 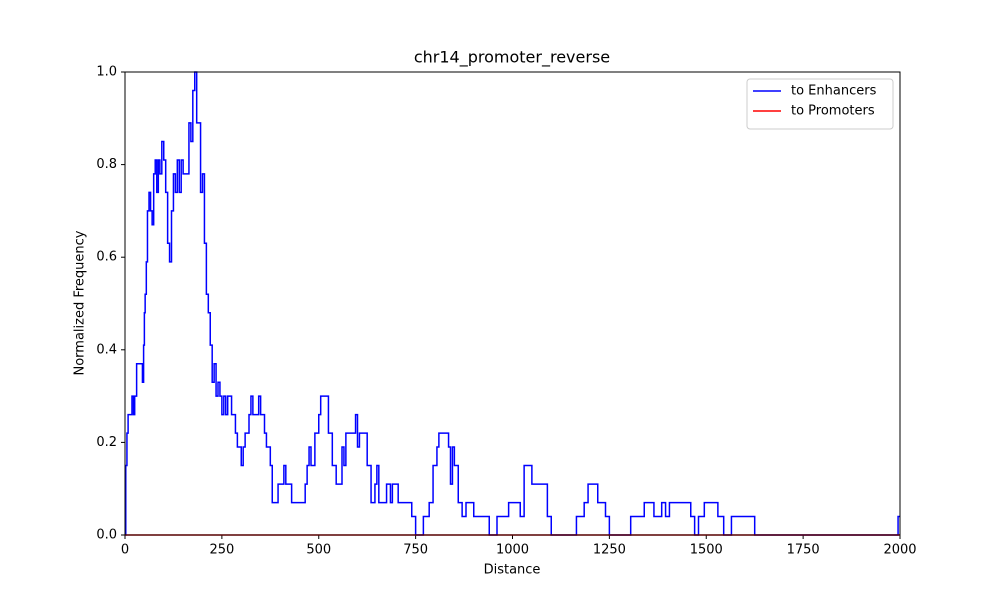 I want to click on x-axis-label: Distance, so click(x=512, y=570).